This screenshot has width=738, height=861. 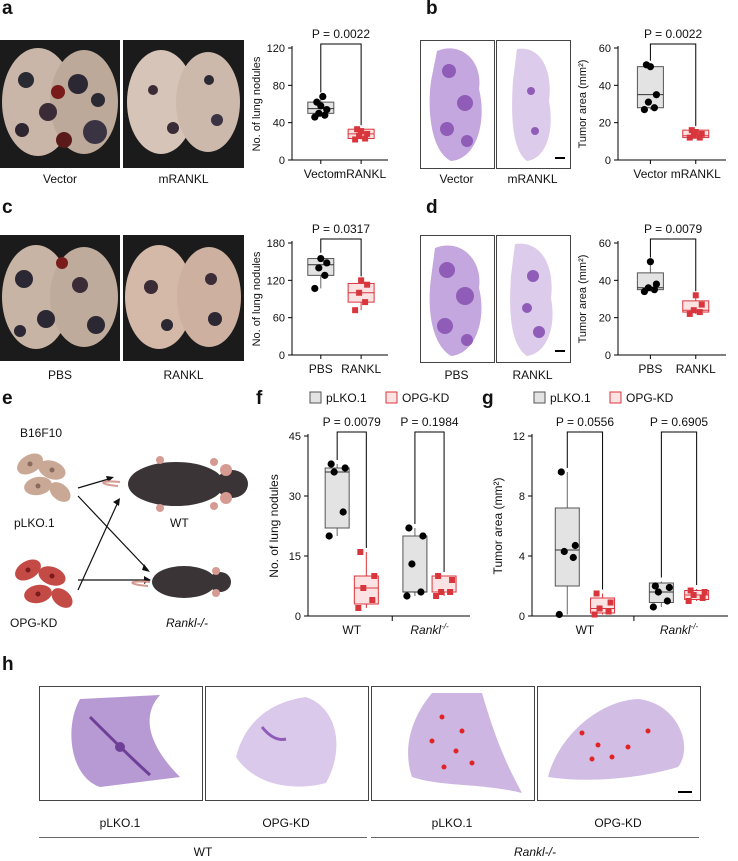 What do you see at coordinates (650, 398) in the screenshot?
I see `legend-label-opgkd: OPG-KD` at bounding box center [650, 398].